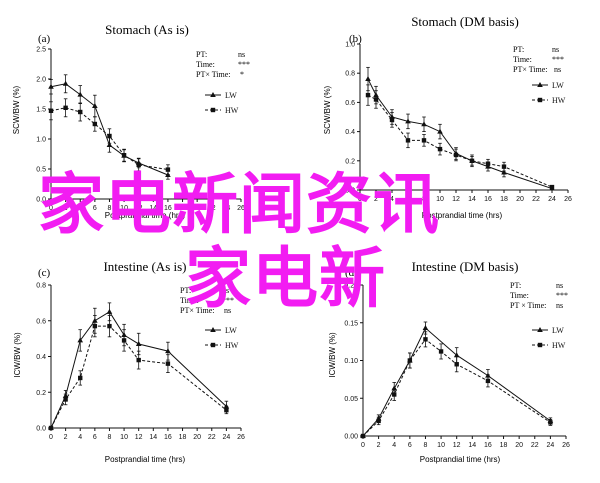 The image size is (600, 483). Describe the element at coordinates (528, 305) in the screenshot. I see `stat-name: PT × Time:` at that location.